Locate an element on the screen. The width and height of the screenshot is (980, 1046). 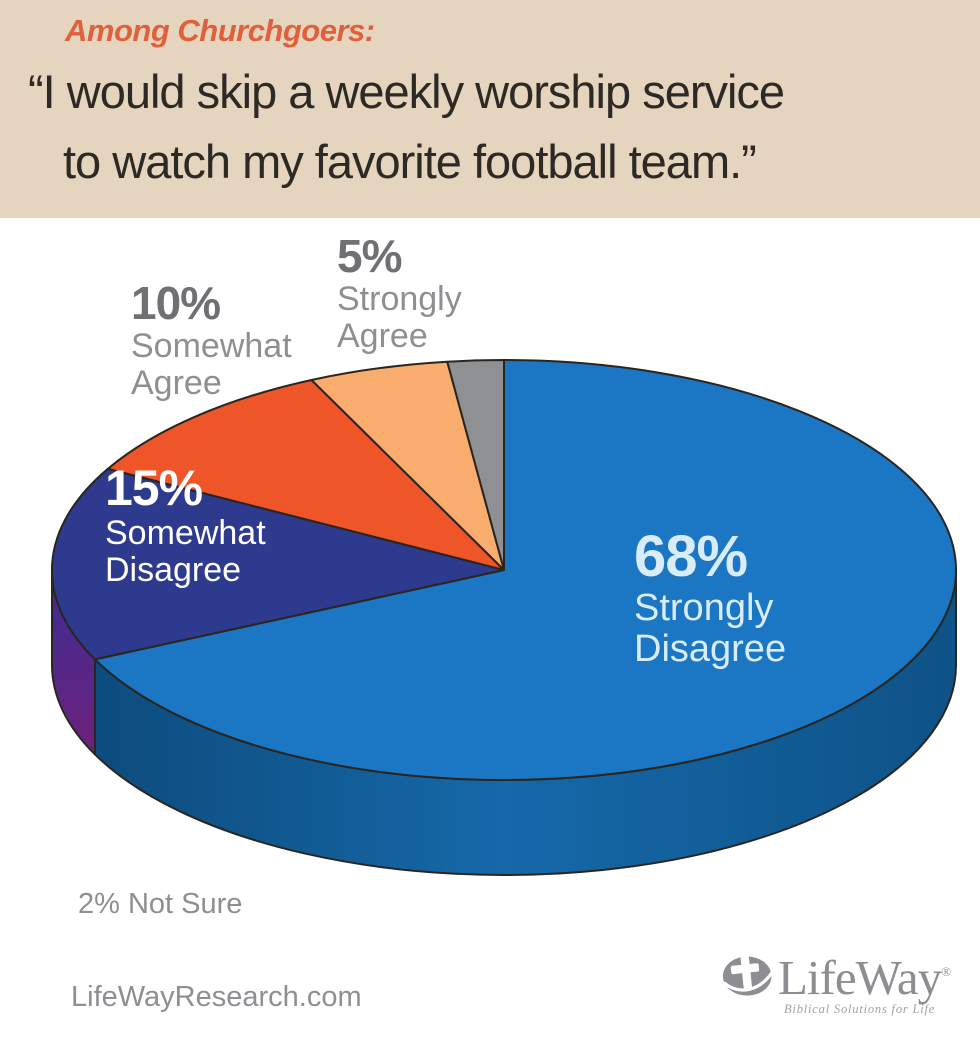
quote-line-1: “I would skip a weekly worship service is located at coordinates (406, 91).